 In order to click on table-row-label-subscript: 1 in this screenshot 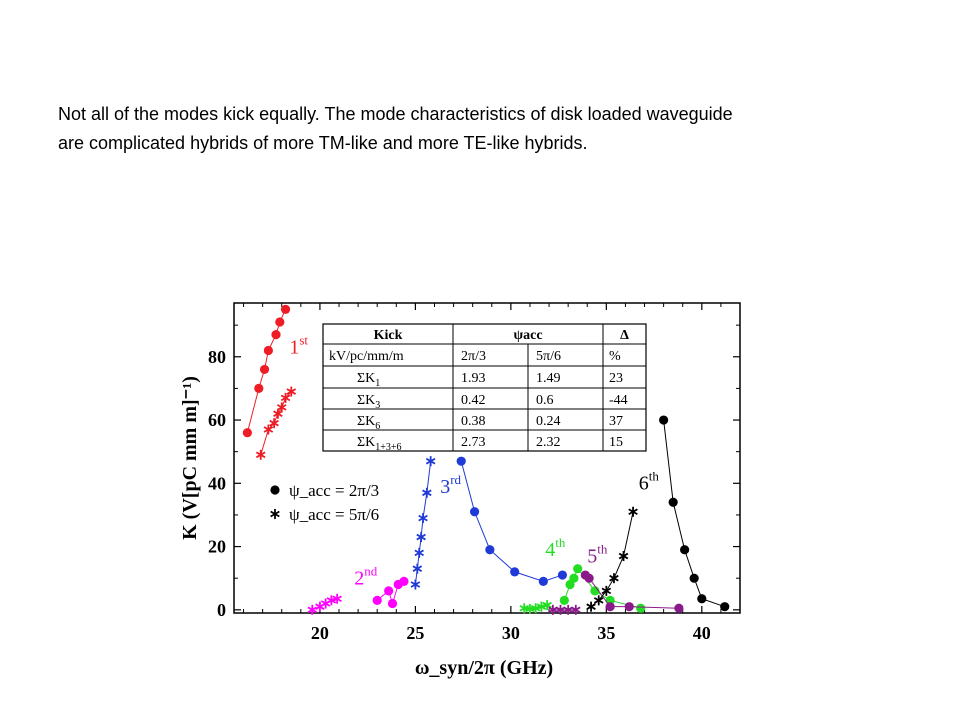, I will do `click(377, 383)`.